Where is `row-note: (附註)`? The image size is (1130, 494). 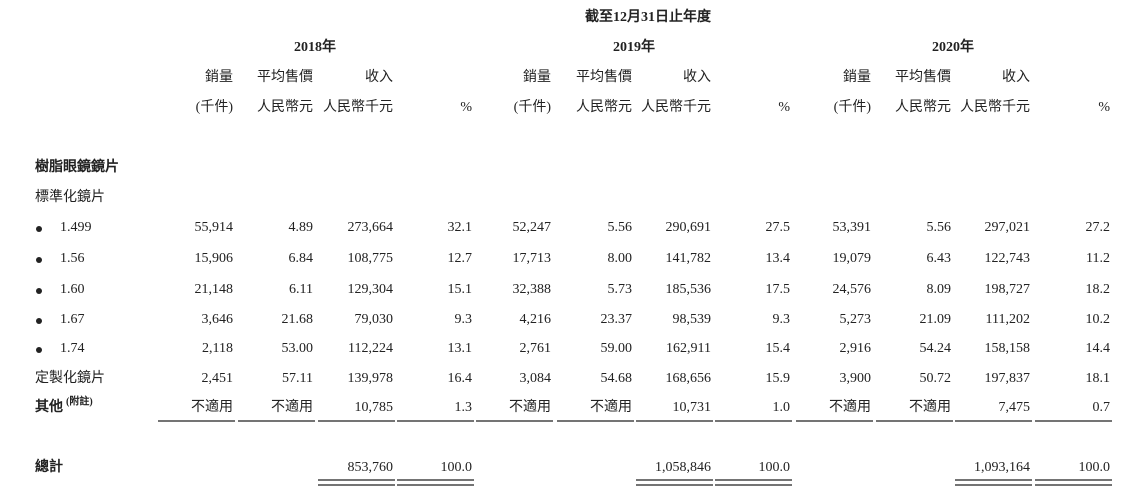 row-note: (附註) is located at coordinates (79, 400).